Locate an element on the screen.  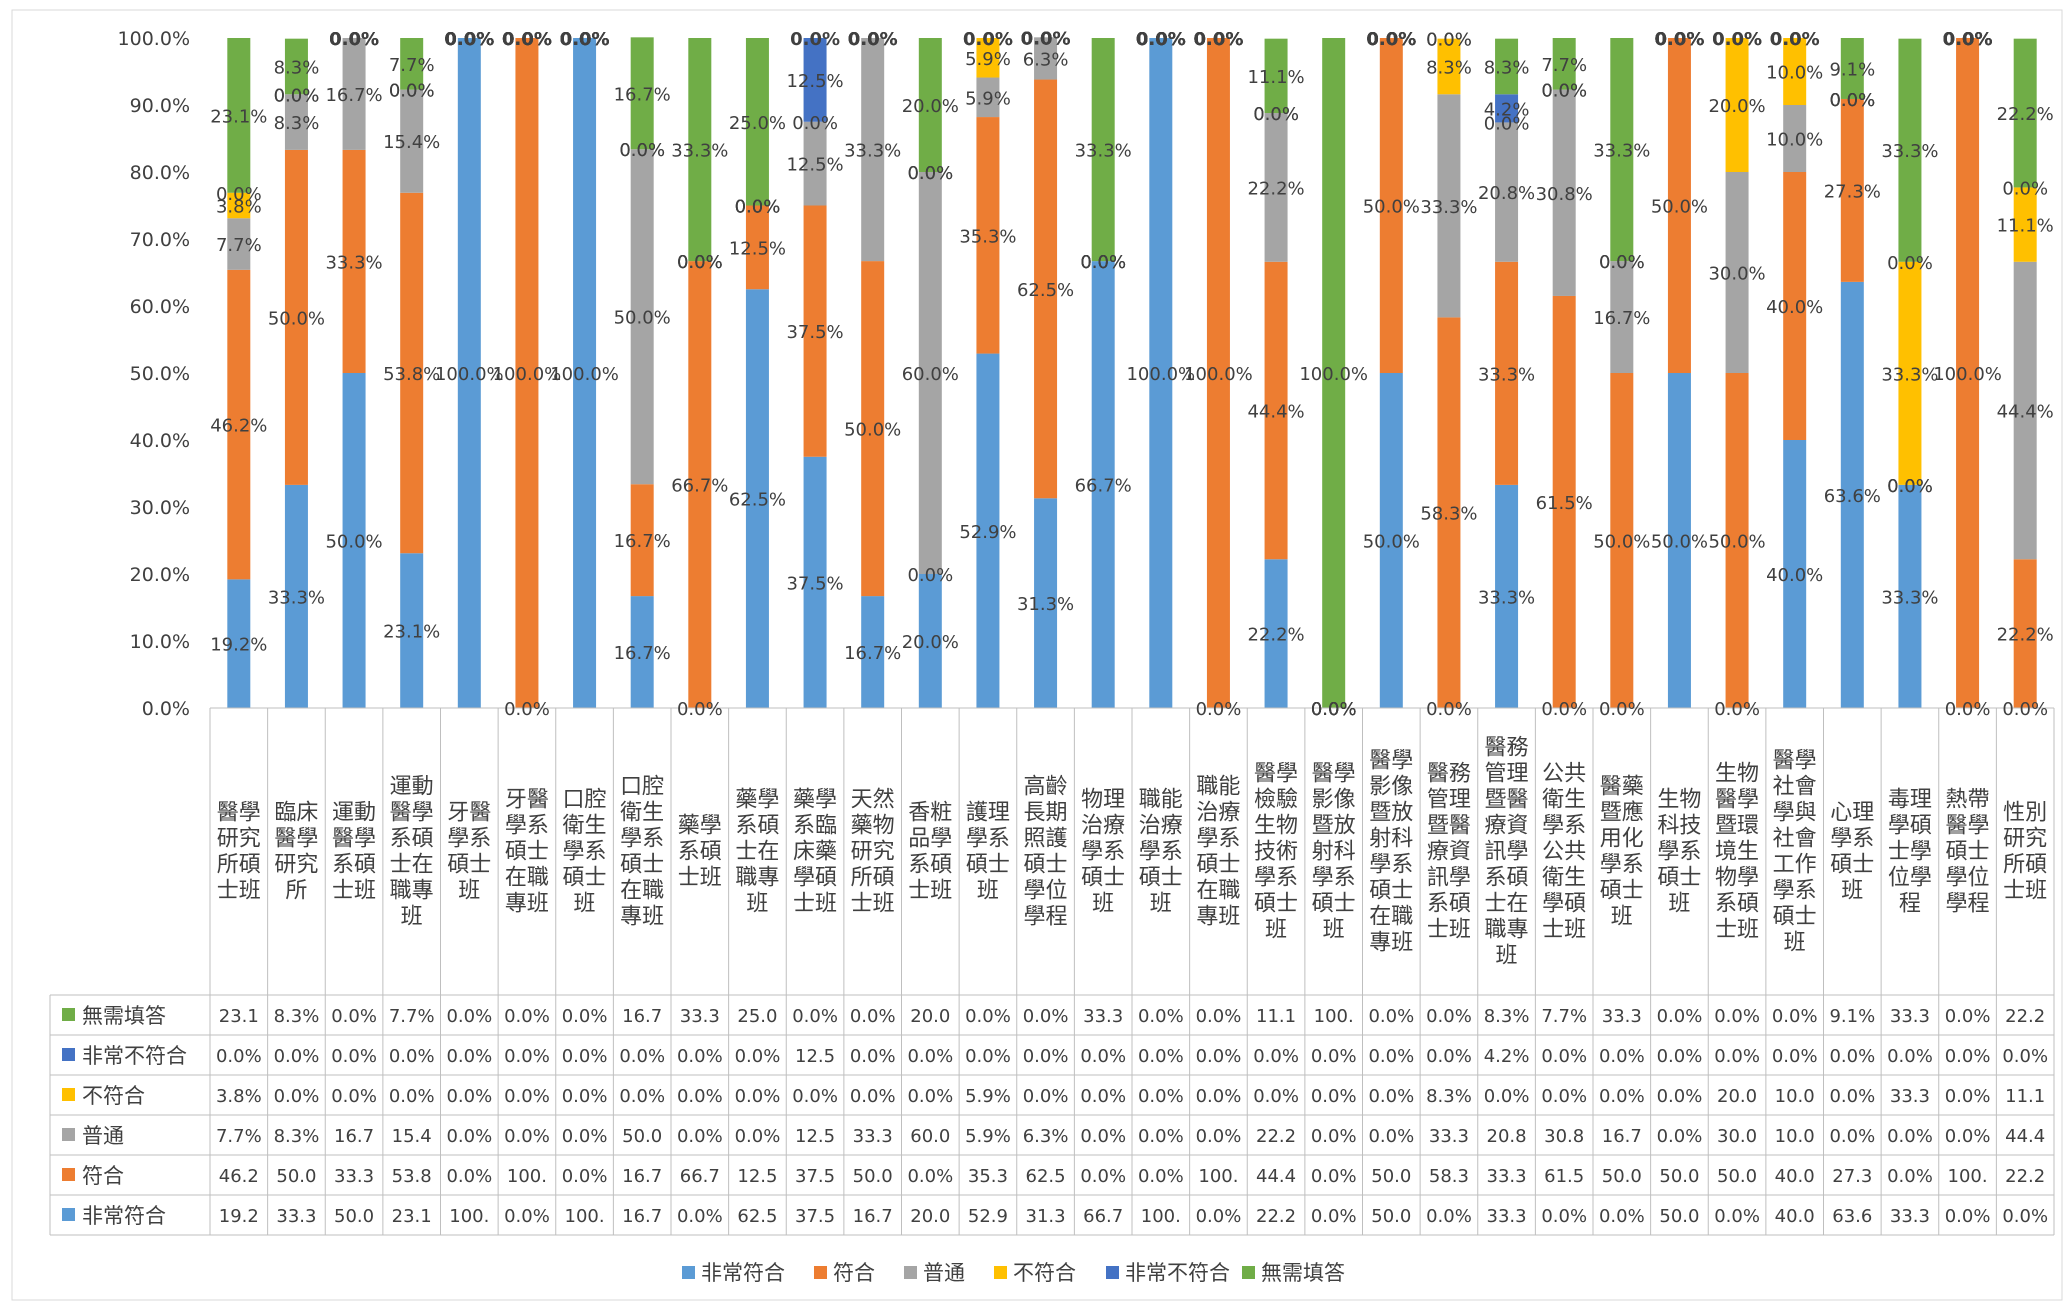
table-cell: 9.1% is located at coordinates (1852, 1016).